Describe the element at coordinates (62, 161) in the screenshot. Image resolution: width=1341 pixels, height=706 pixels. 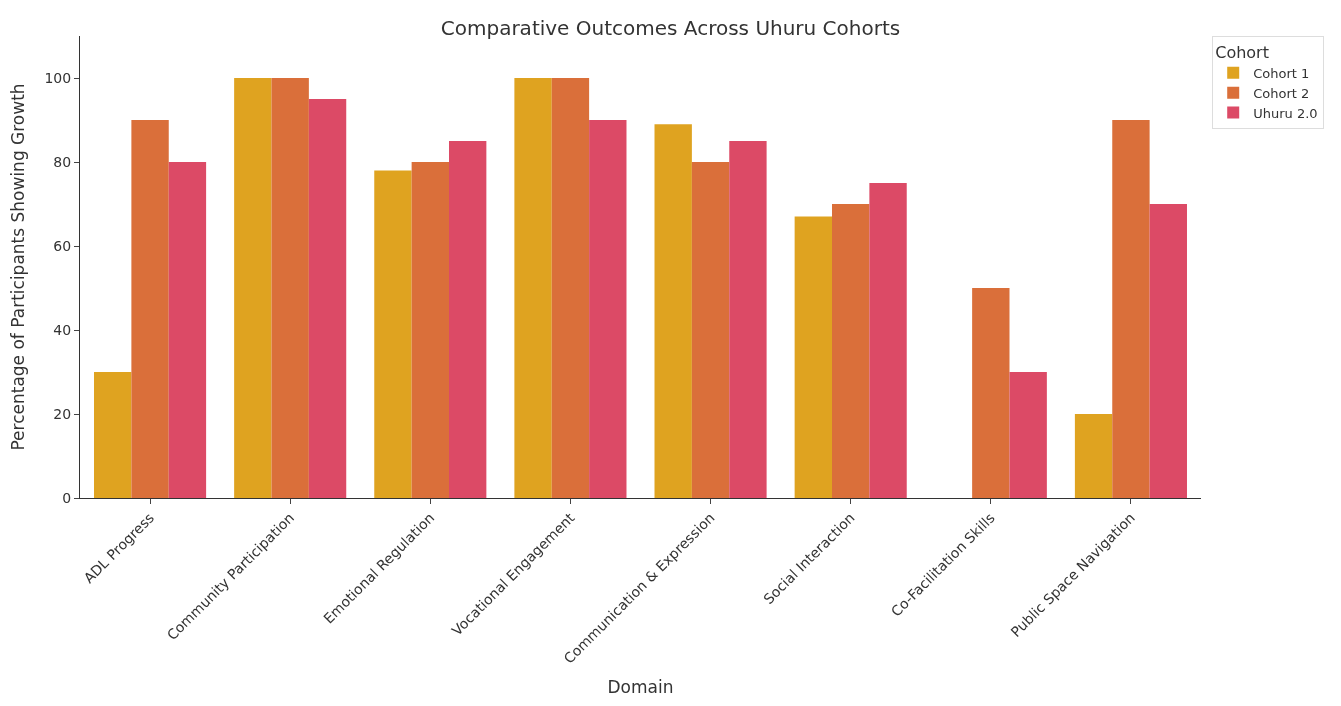
I see `y-tick-label: 80` at that location.